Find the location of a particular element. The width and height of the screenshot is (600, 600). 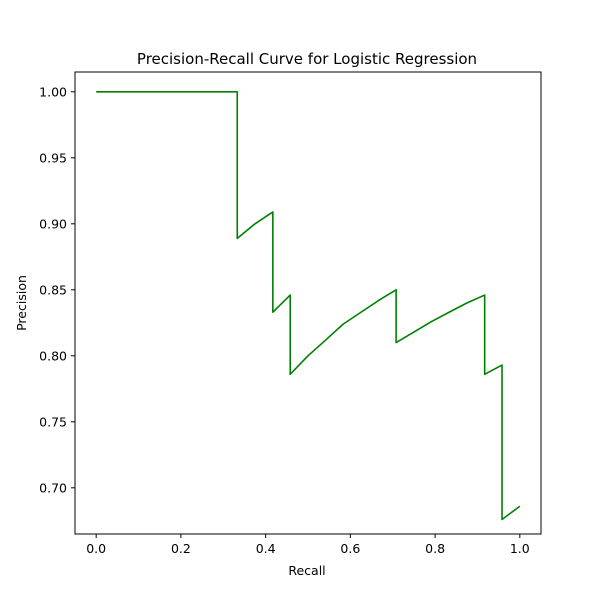

x-axis-label: Recall is located at coordinates (306, 570).